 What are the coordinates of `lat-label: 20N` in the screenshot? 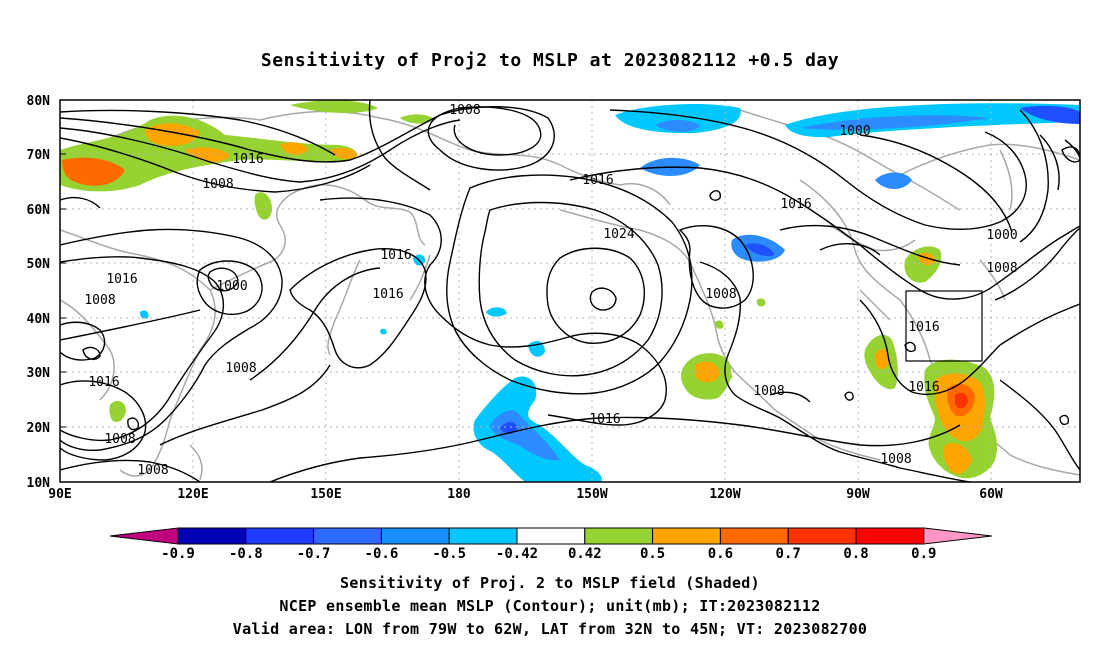 It's located at (39, 428).